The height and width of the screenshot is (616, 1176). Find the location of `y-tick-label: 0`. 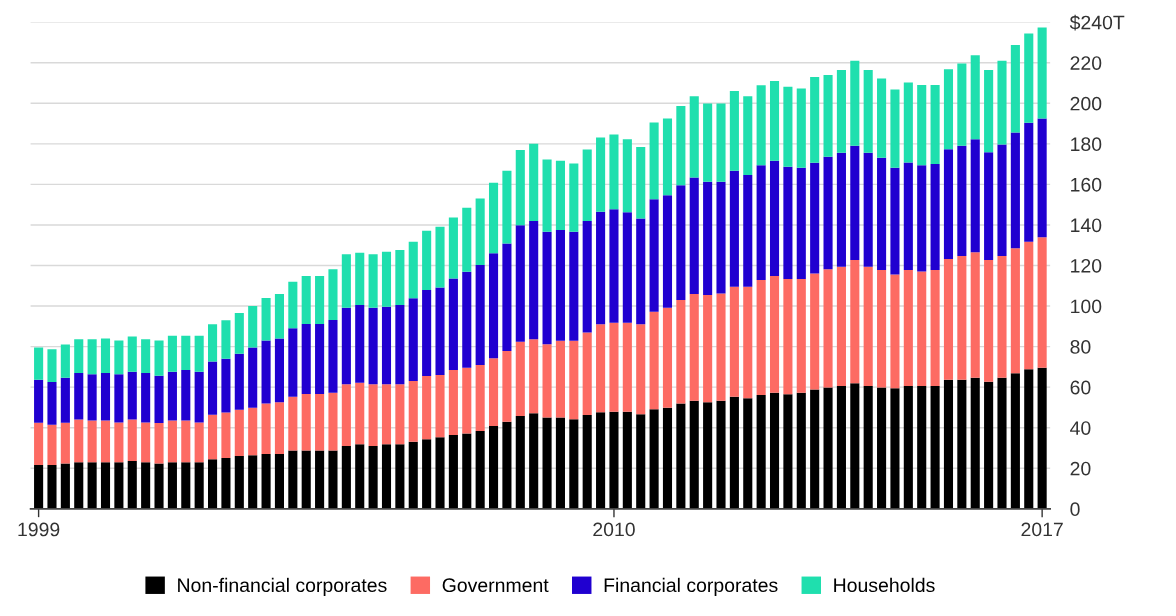

y-tick-label: 0 is located at coordinates (1075, 509).